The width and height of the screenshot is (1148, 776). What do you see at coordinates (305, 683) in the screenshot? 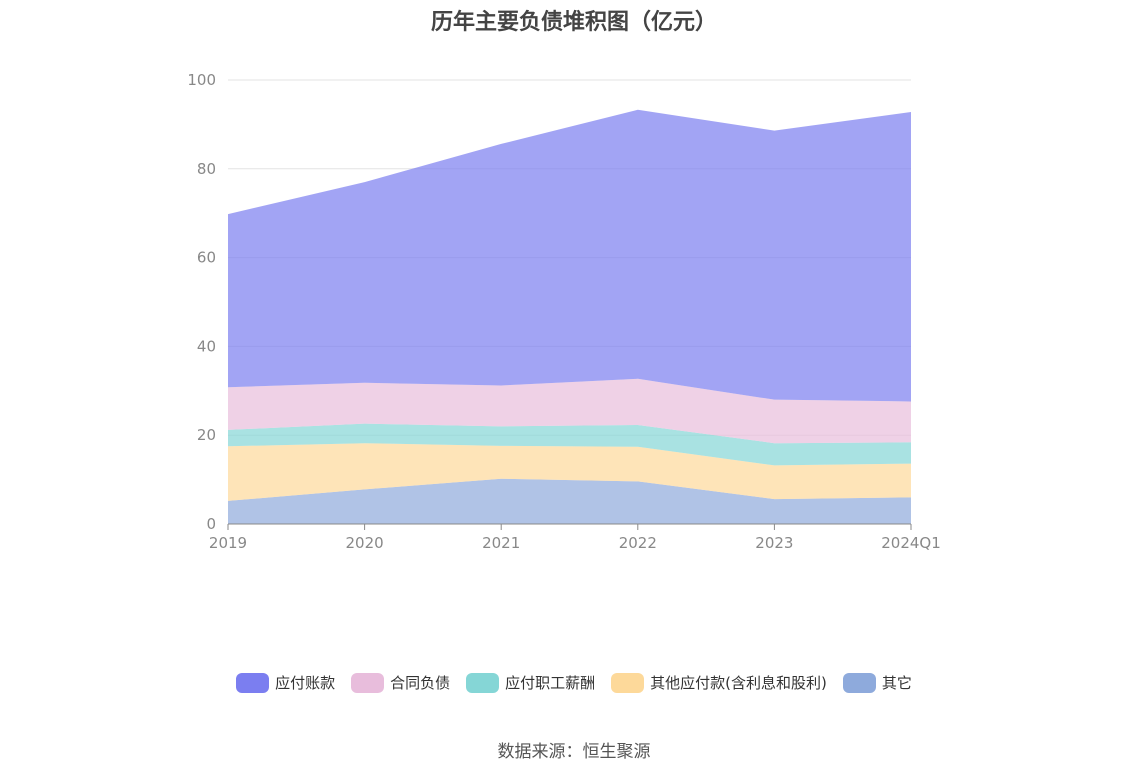
I see `legend-label: 应付账款` at bounding box center [305, 683].